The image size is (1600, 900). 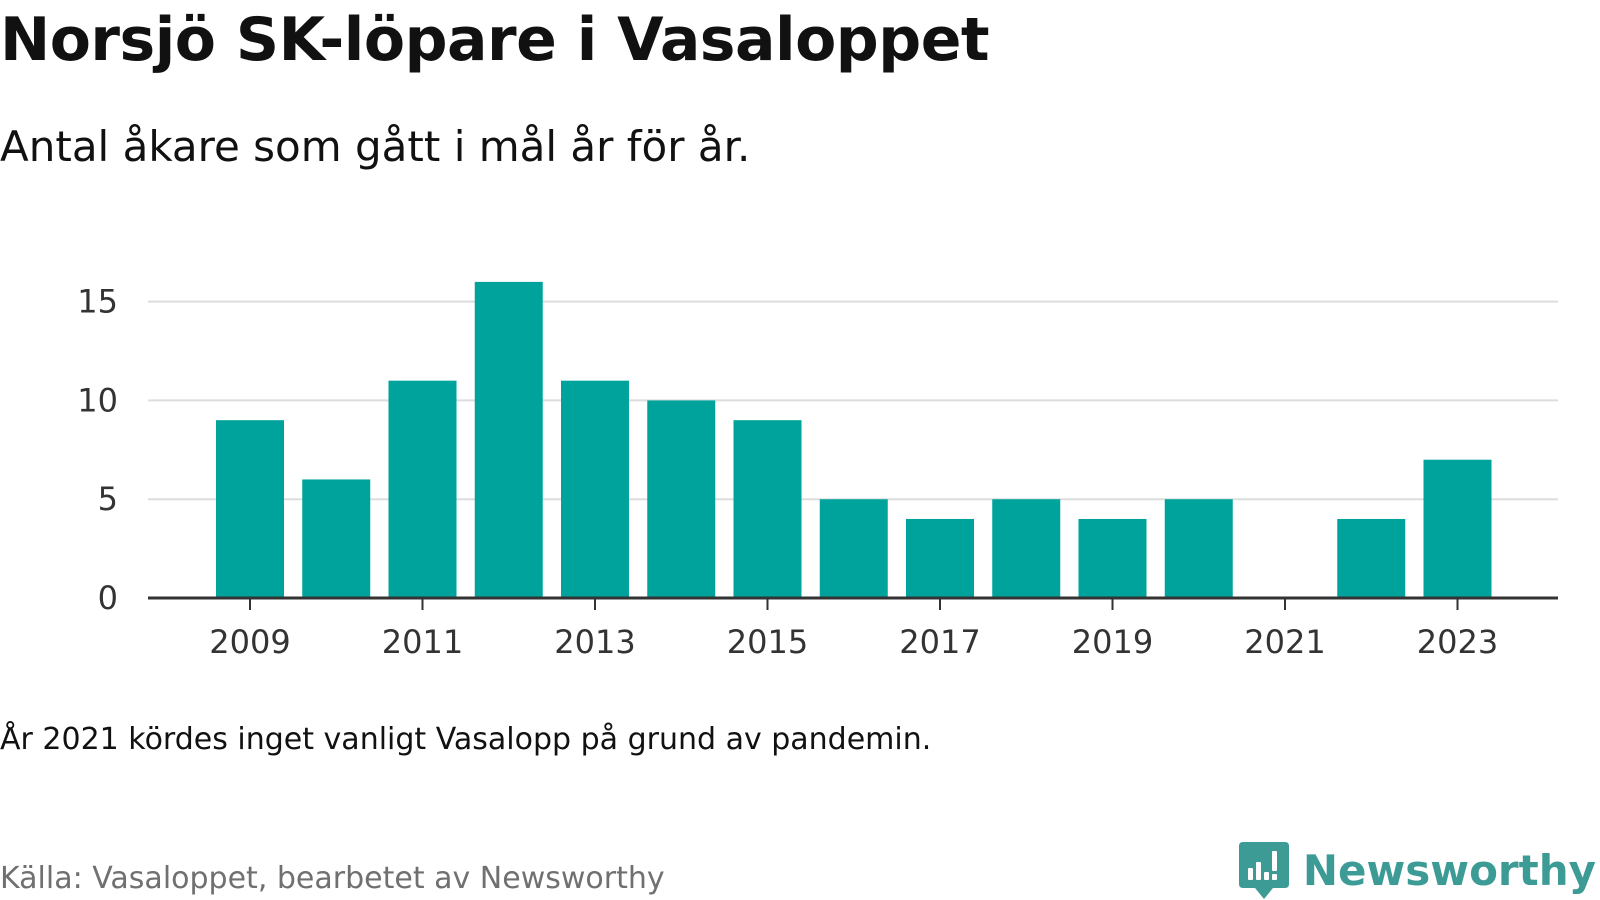 What do you see at coordinates (1457, 642) in the screenshot?
I see `x-tick-label: 2023` at bounding box center [1457, 642].